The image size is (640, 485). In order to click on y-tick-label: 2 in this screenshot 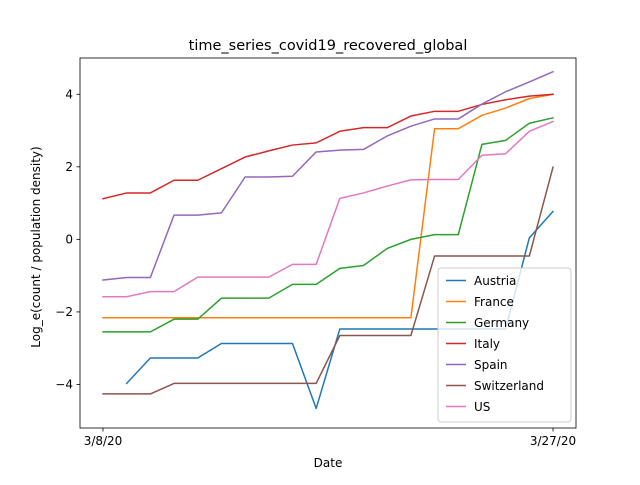, I will do `click(69, 167)`.